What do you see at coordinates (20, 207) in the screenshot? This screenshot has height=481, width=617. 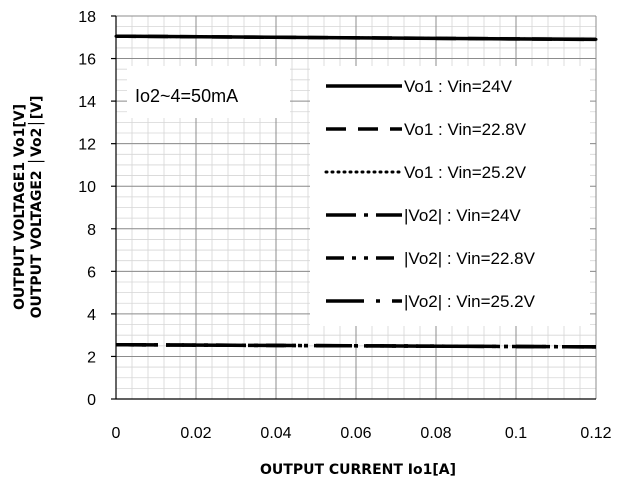 I see `y-axis-title-line1: OUTPUT VOLTAGE1 Vo1[V]` at bounding box center [20, 207].